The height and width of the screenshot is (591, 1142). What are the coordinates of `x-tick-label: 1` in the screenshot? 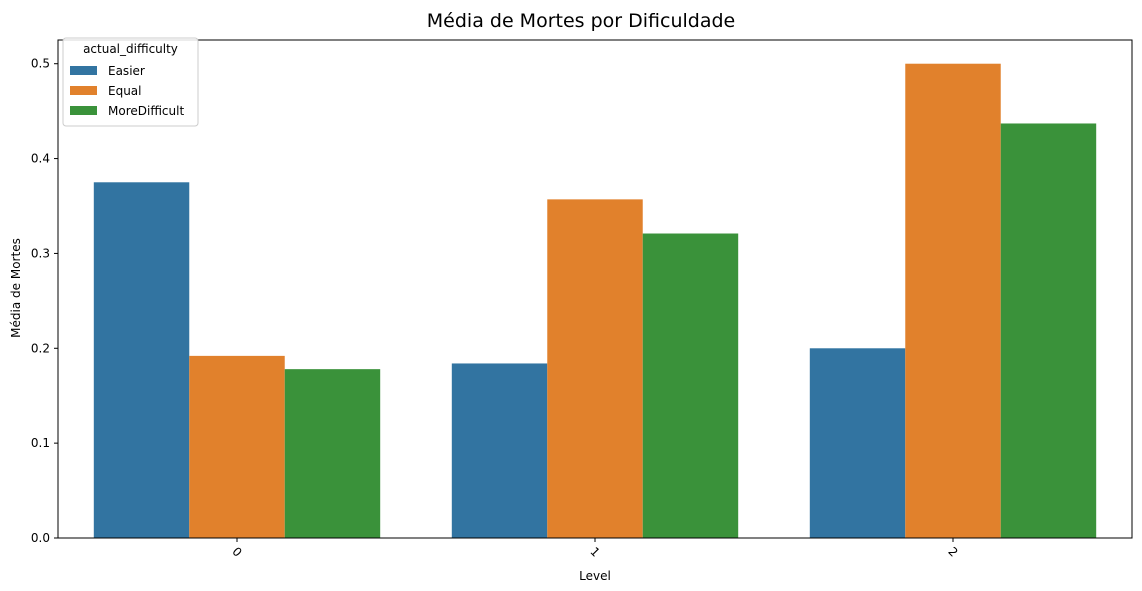 It's located at (594, 551).